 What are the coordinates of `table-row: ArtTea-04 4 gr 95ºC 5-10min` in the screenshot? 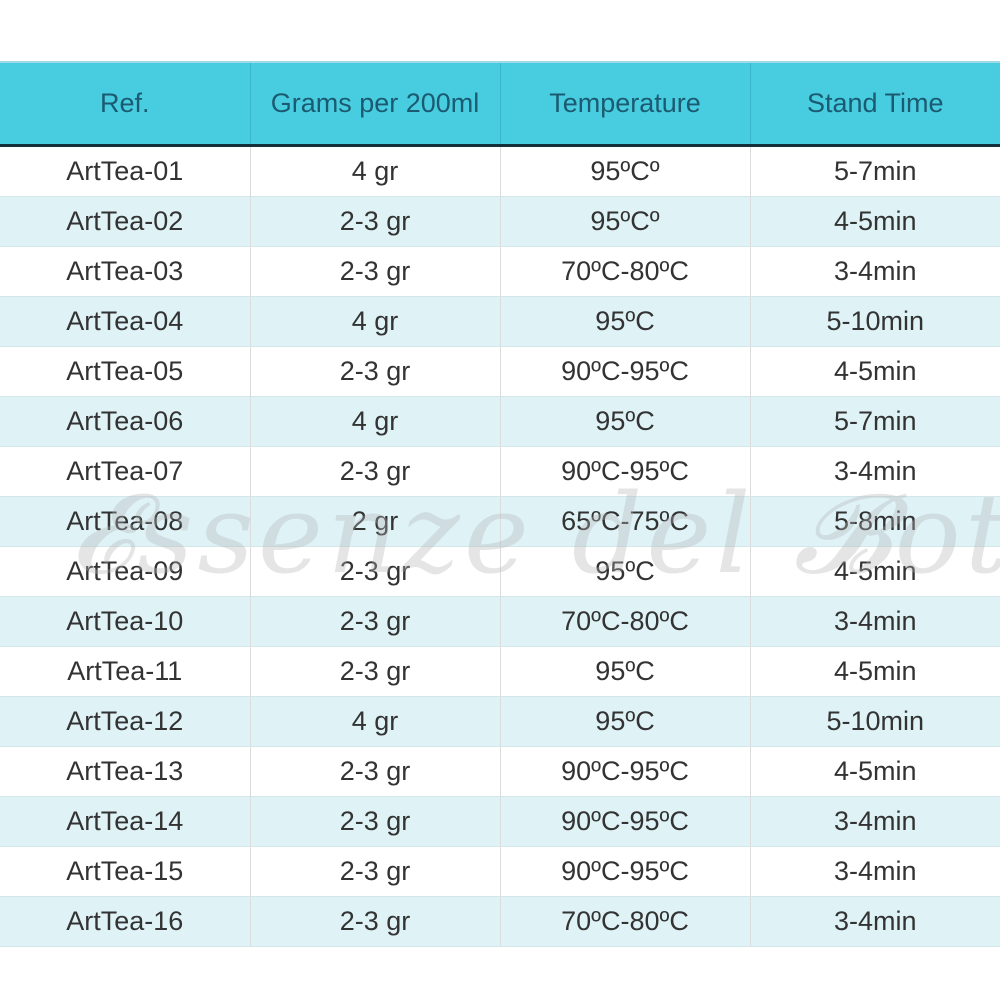 It's located at (500, 321).